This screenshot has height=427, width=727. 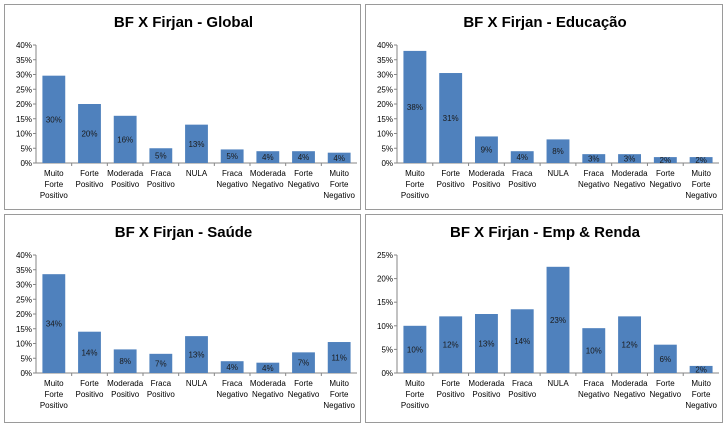 I want to click on data-label: 23%, so click(x=558, y=320).